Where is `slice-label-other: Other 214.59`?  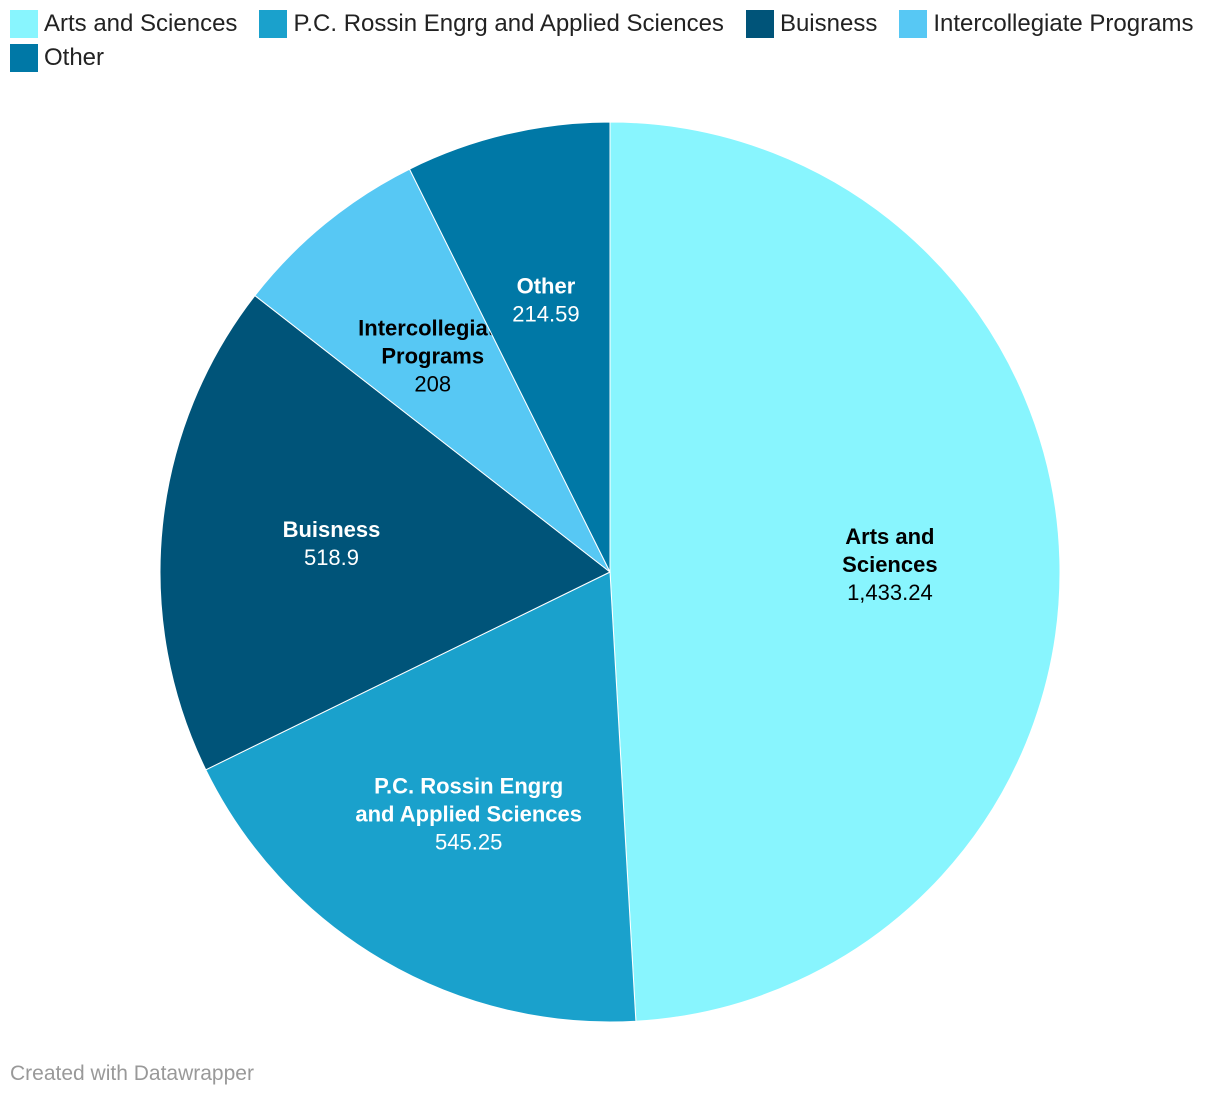 slice-label-other: Other 214.59 is located at coordinates (545, 299).